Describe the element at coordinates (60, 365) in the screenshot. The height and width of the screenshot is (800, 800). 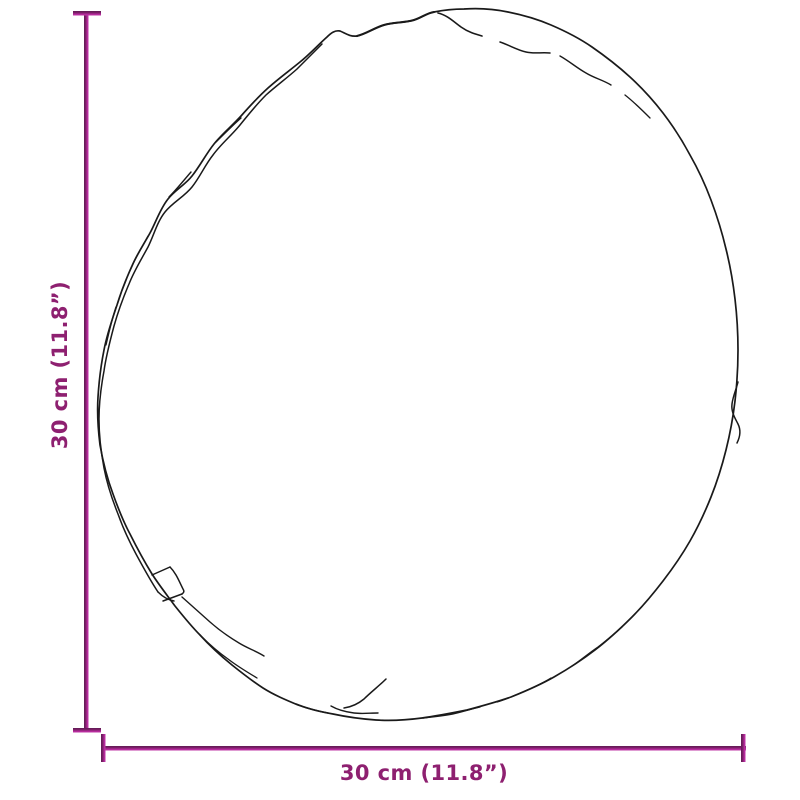
I see `height-dimension-label: 30 cm (11.8”)` at that location.